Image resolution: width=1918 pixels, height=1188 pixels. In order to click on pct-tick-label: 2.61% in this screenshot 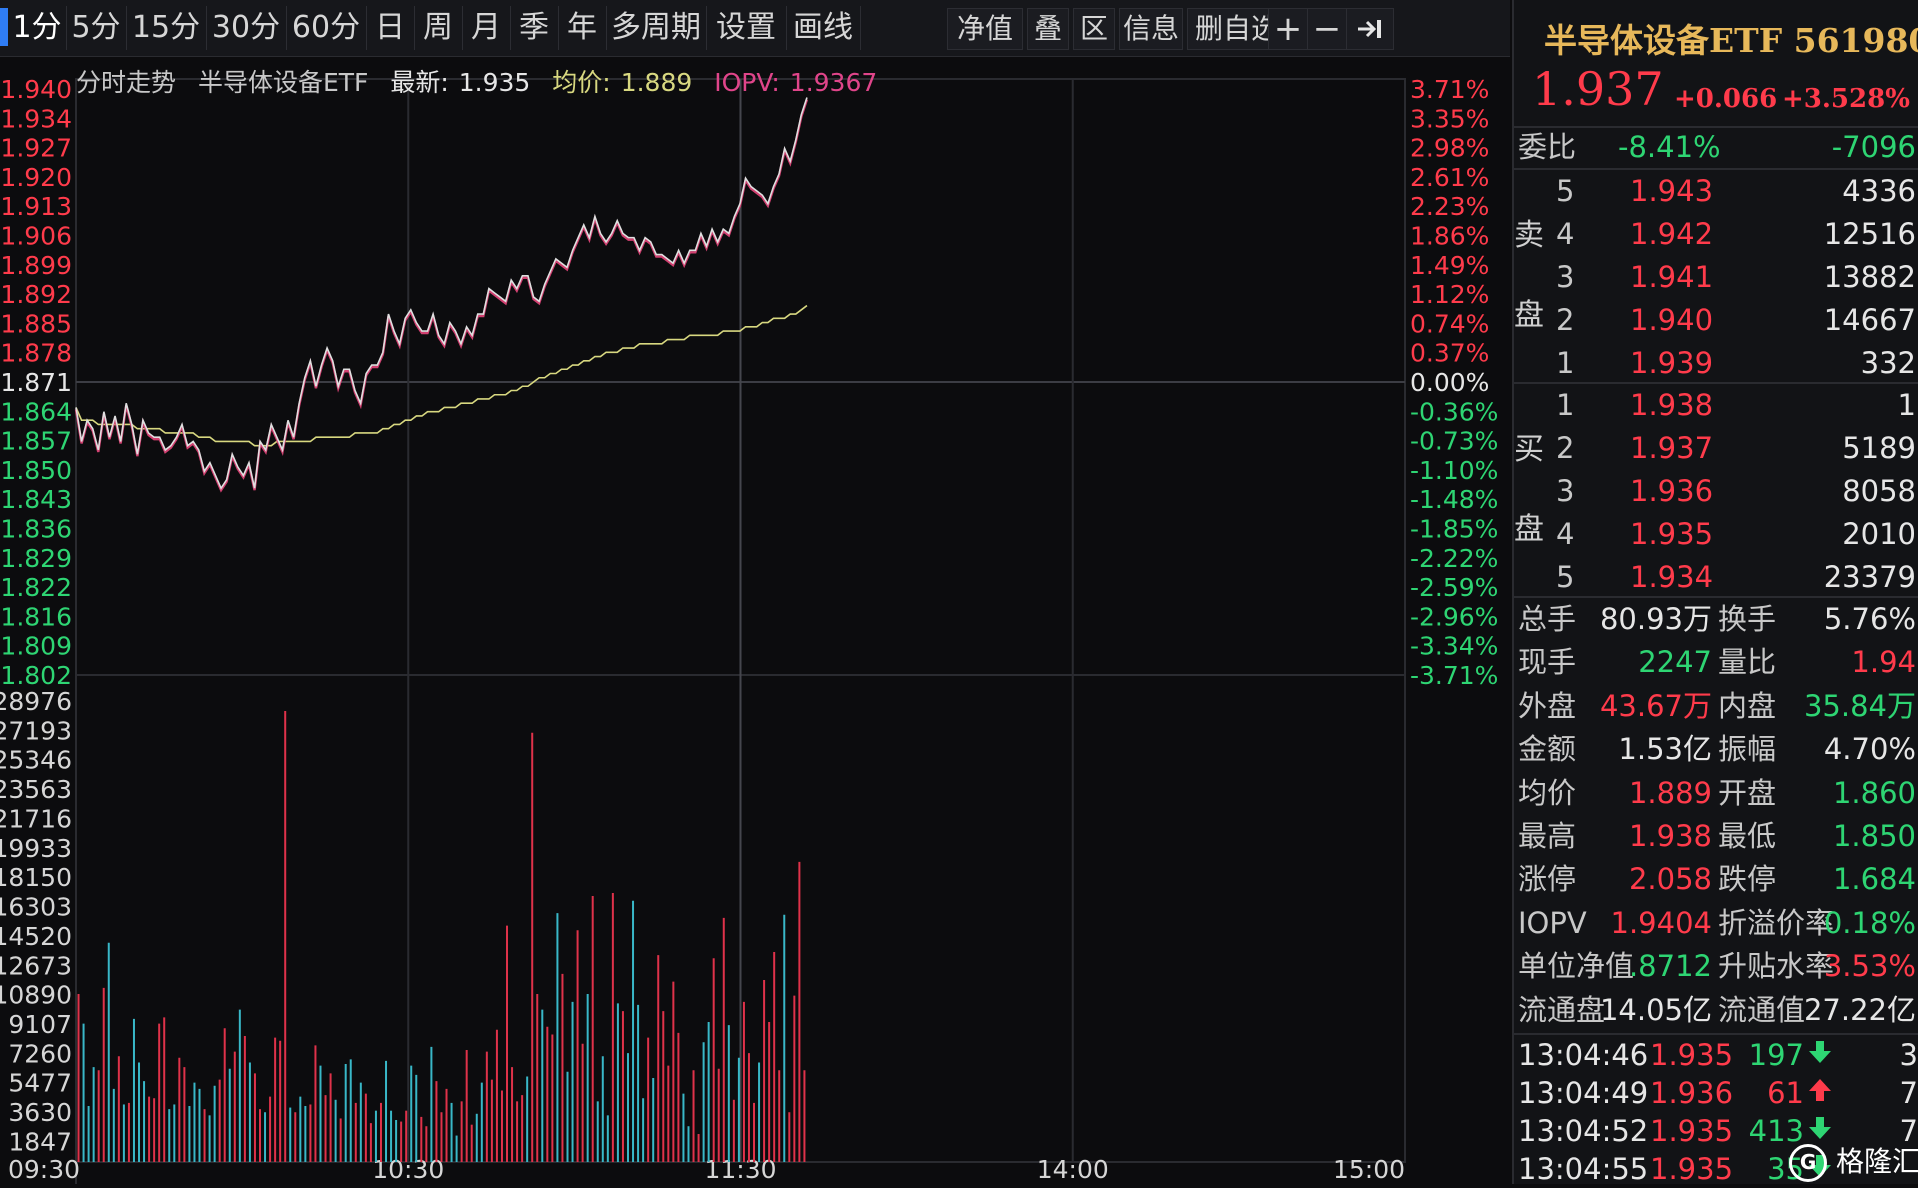, I will do `click(1449, 177)`.